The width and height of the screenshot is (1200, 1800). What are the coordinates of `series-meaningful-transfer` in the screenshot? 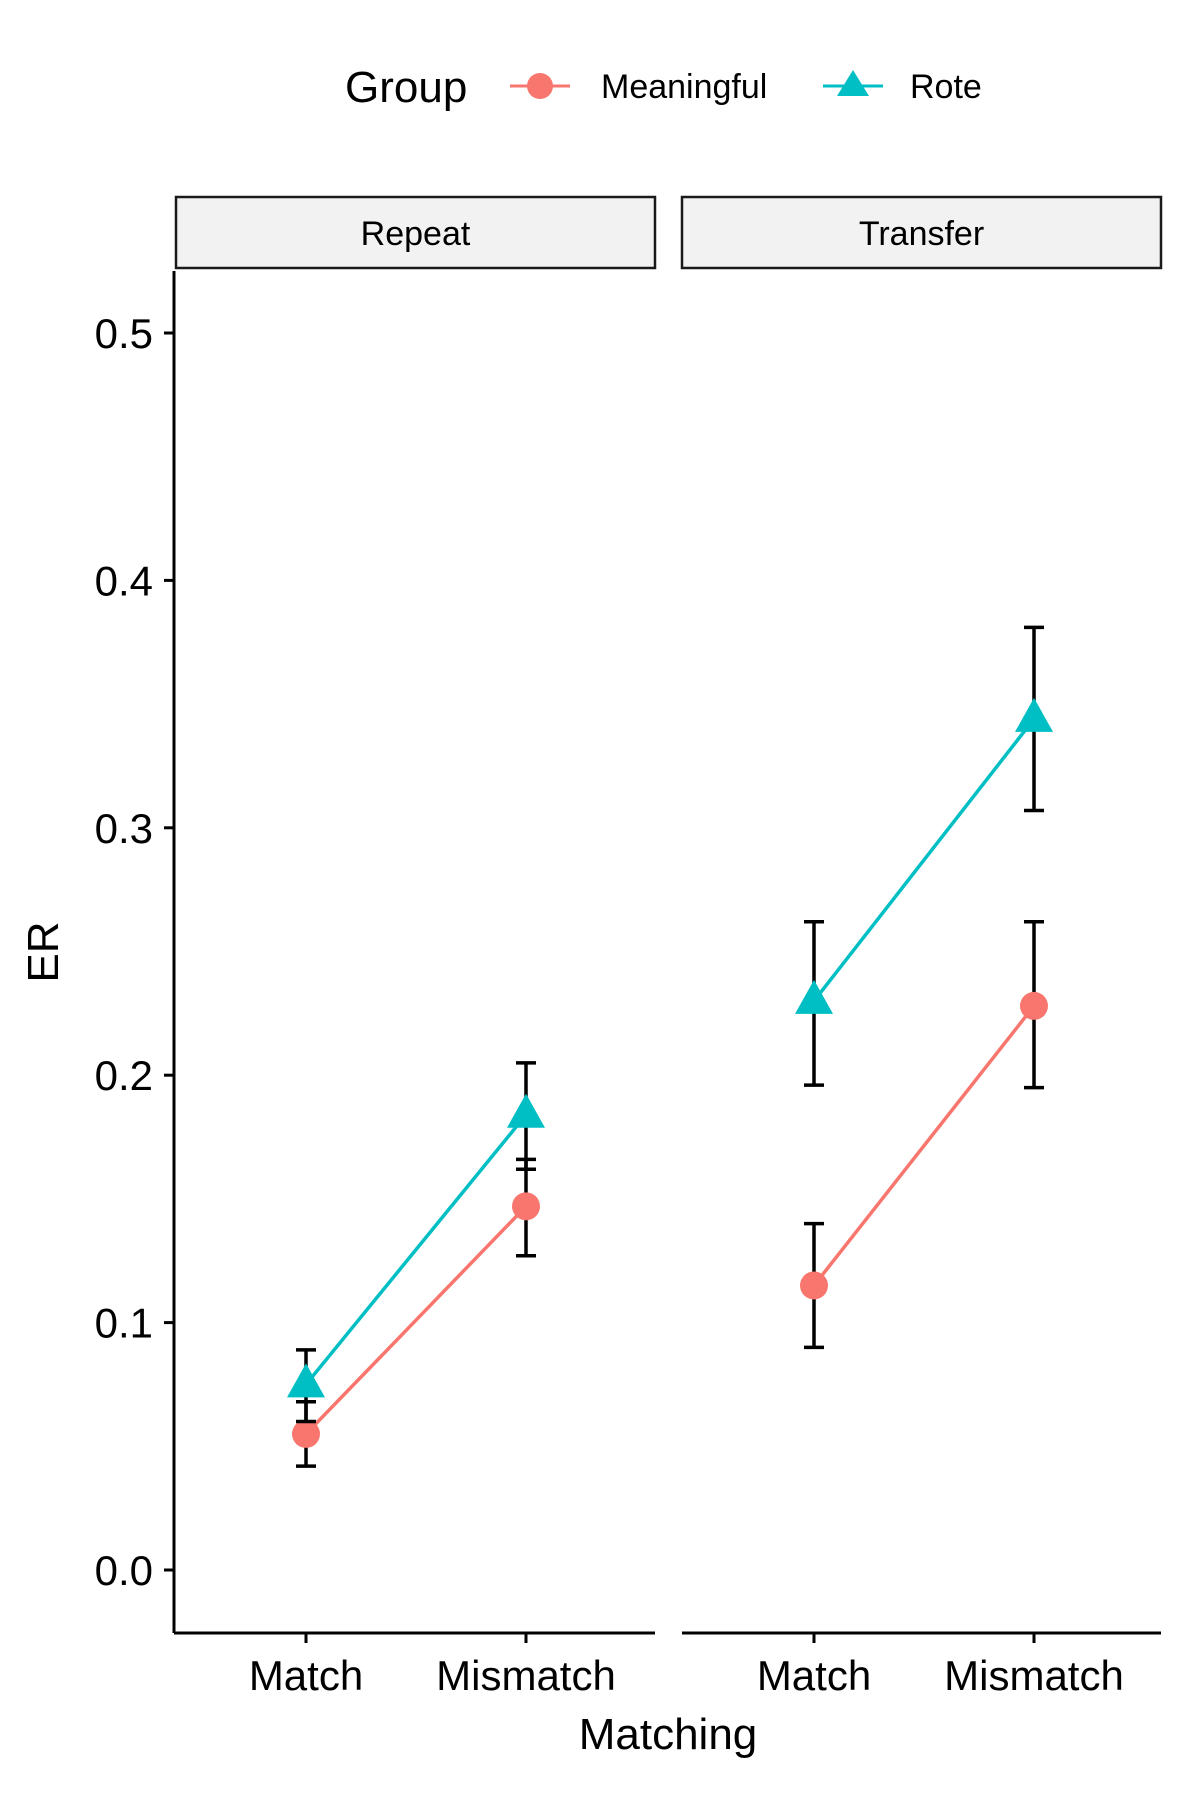 It's located at (924, 1135).